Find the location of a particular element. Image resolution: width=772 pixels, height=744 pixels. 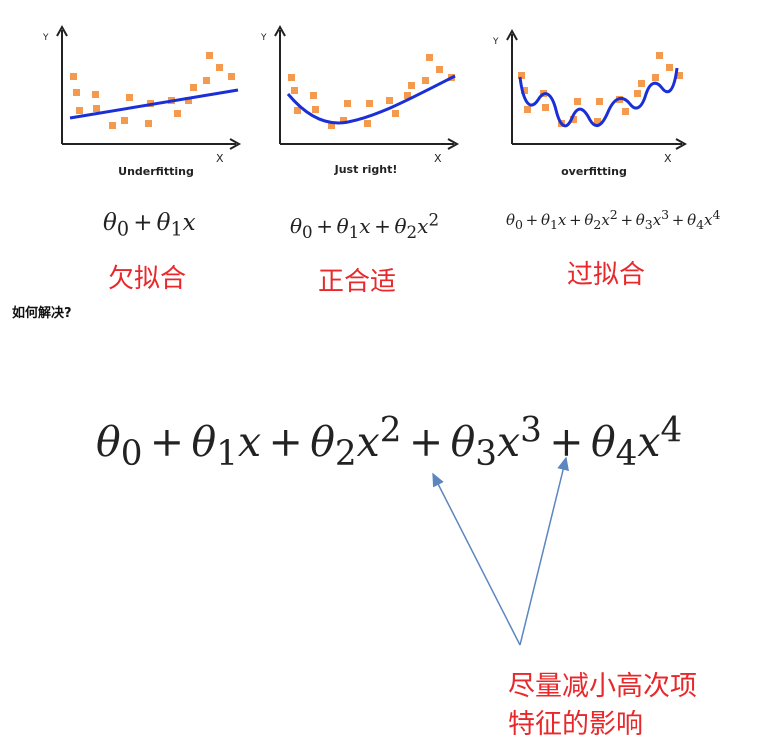

formula-just-right: θ0 + θ1x + θ2x2 is located at coordinates (364, 226).